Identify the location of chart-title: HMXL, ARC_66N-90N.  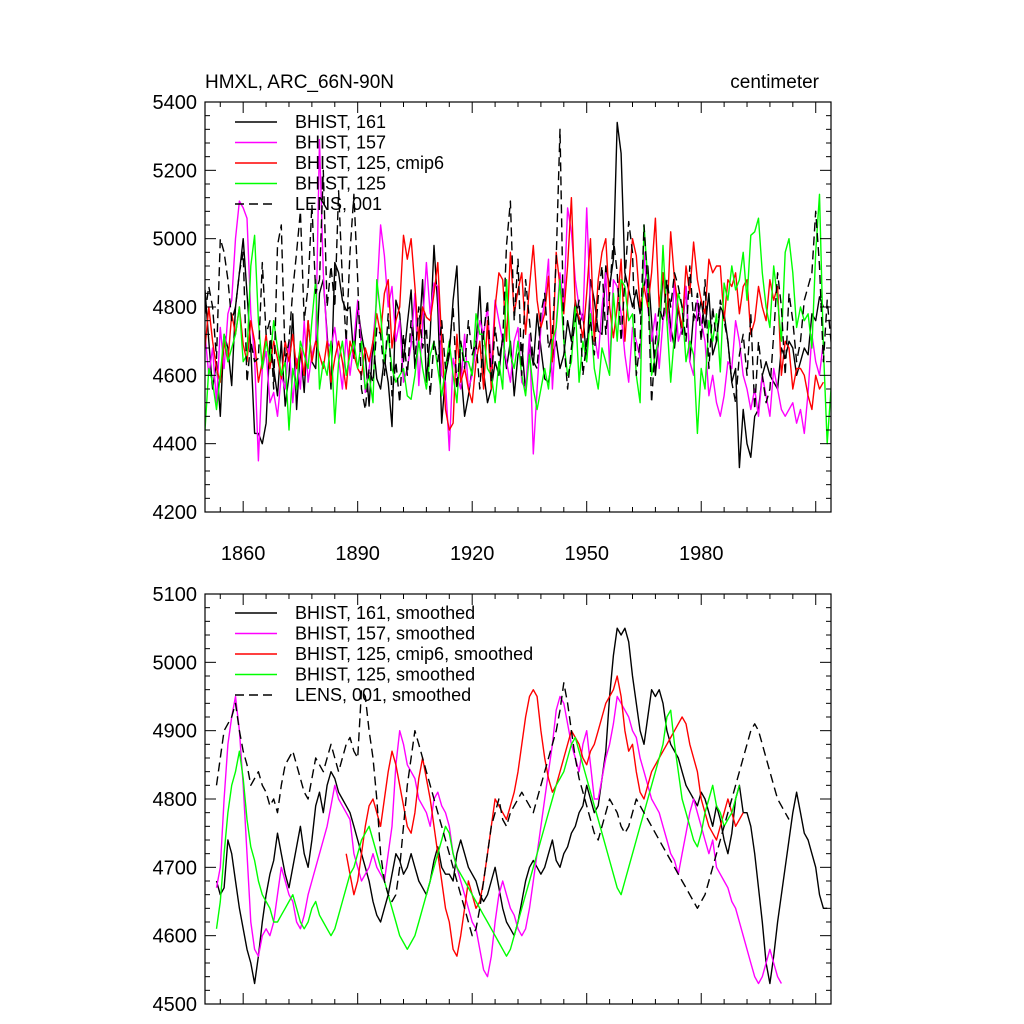
(299, 82).